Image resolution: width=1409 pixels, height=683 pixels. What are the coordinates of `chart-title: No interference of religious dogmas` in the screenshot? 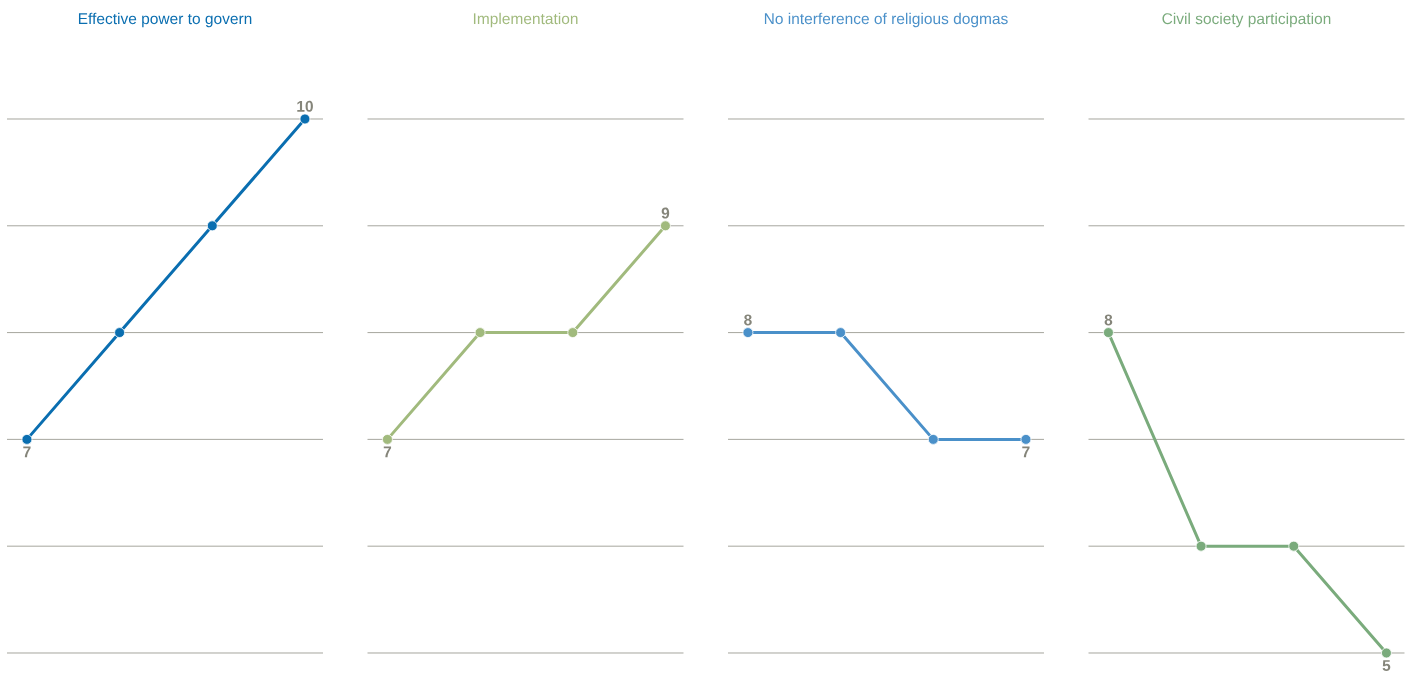 It's located at (886, 20).